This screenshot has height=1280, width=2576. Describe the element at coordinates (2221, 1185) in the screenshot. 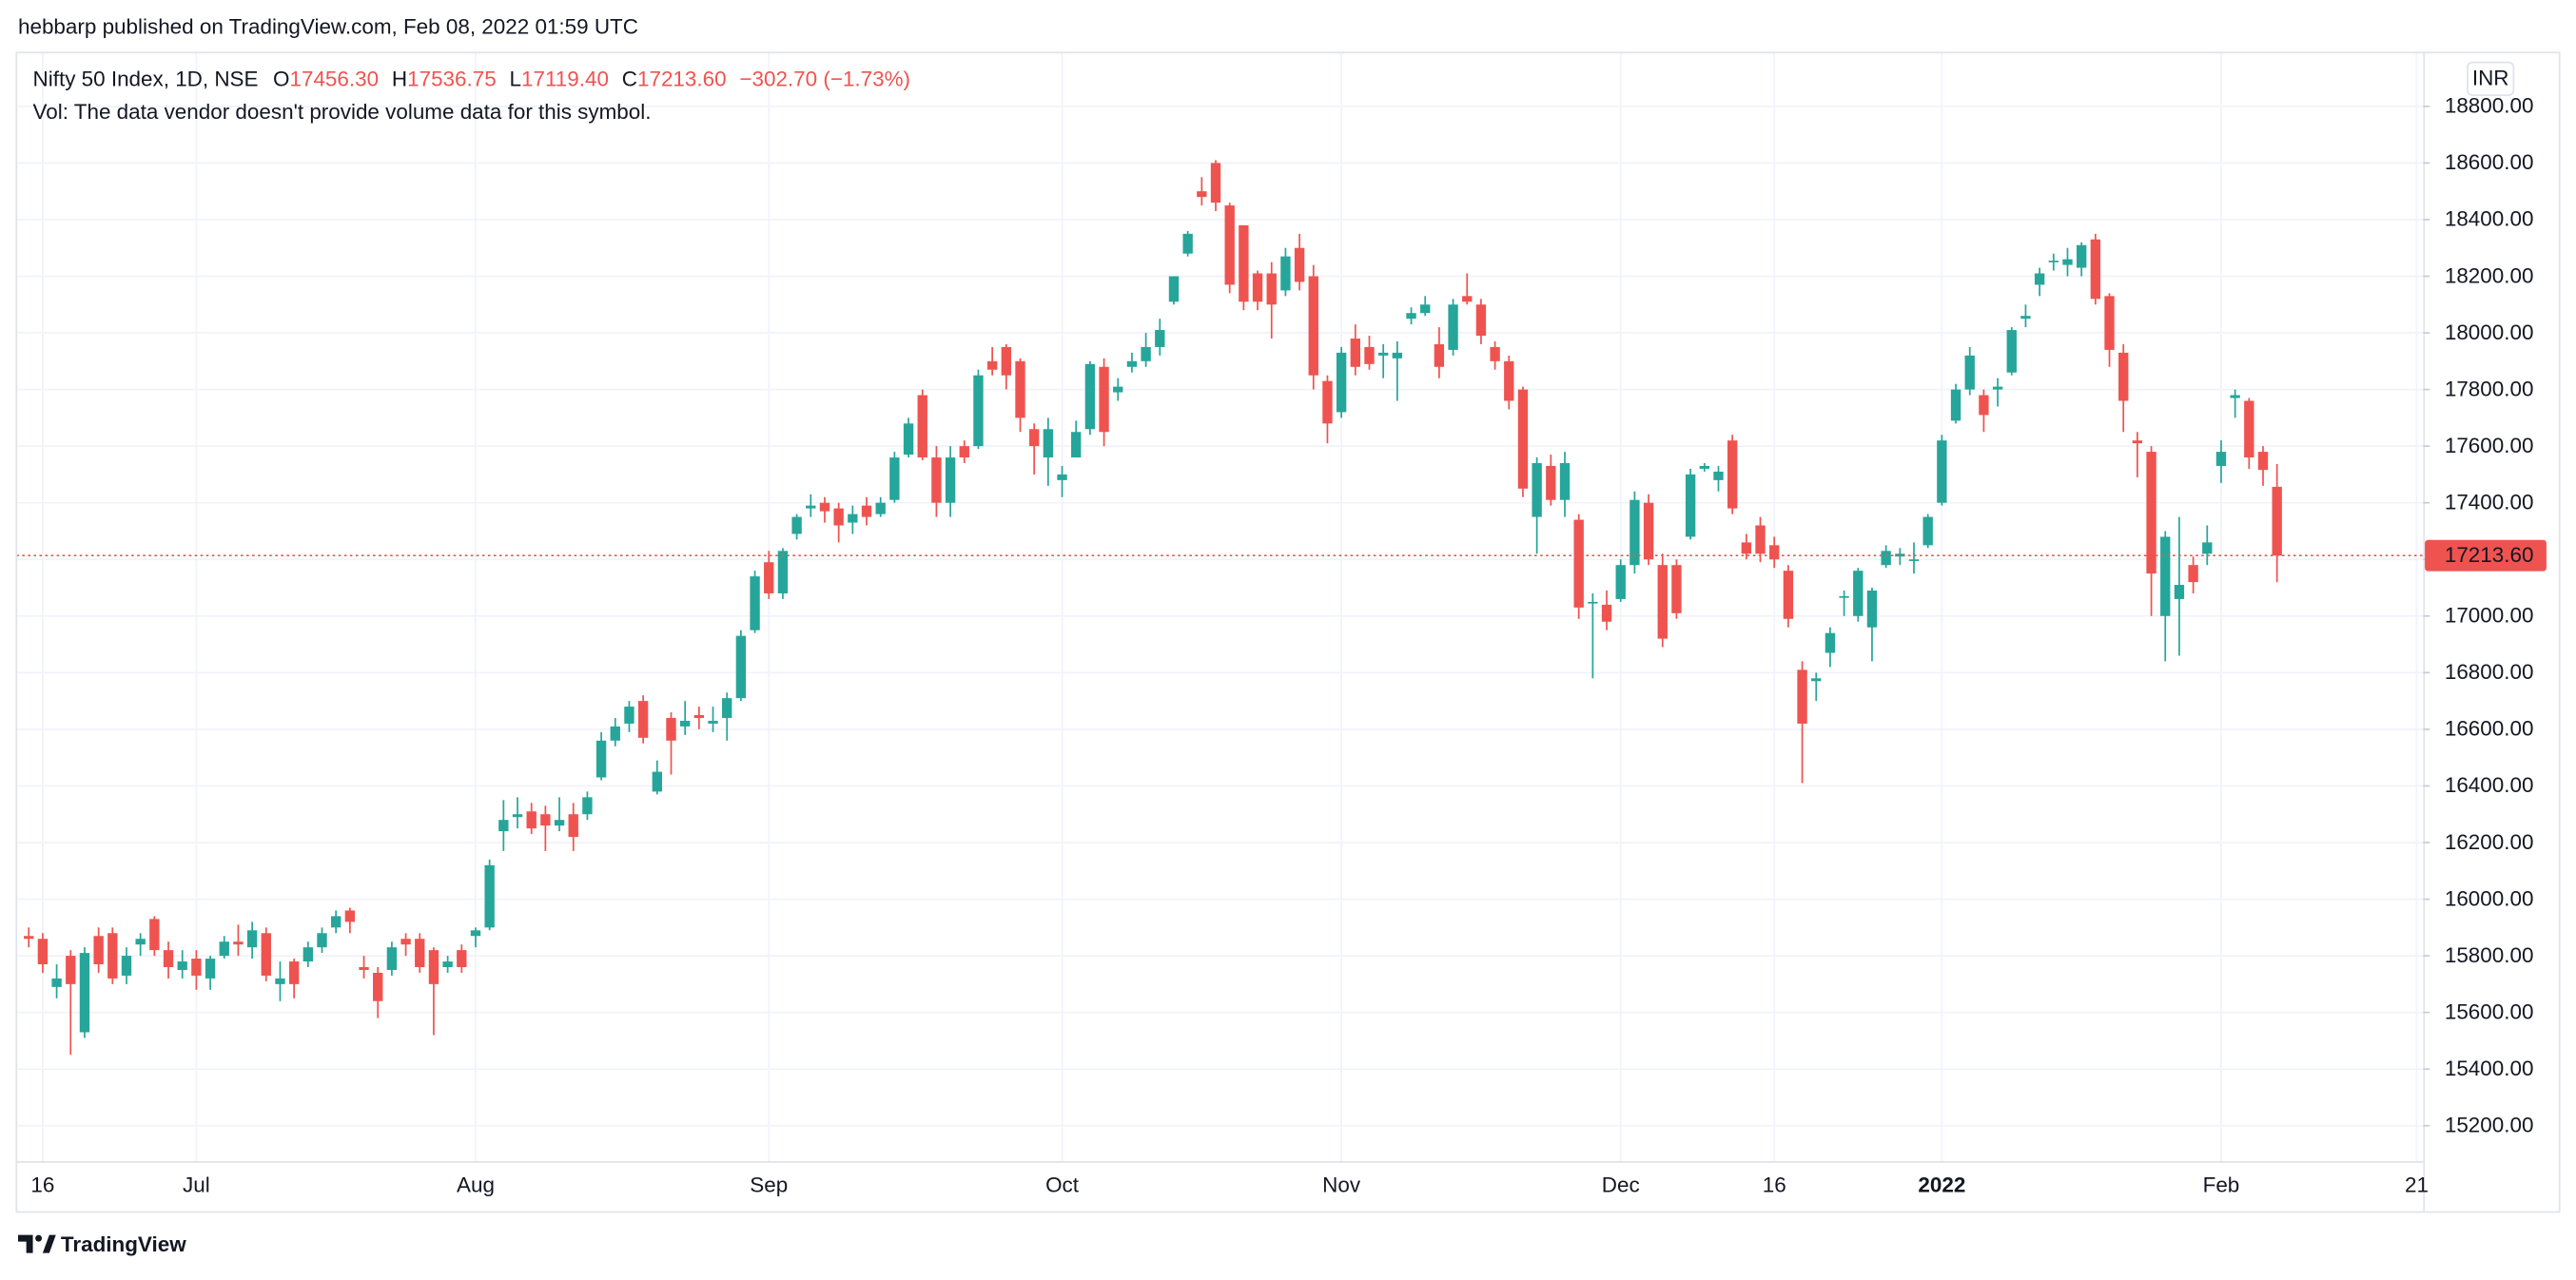

I see `x-tick-label: Feb` at that location.